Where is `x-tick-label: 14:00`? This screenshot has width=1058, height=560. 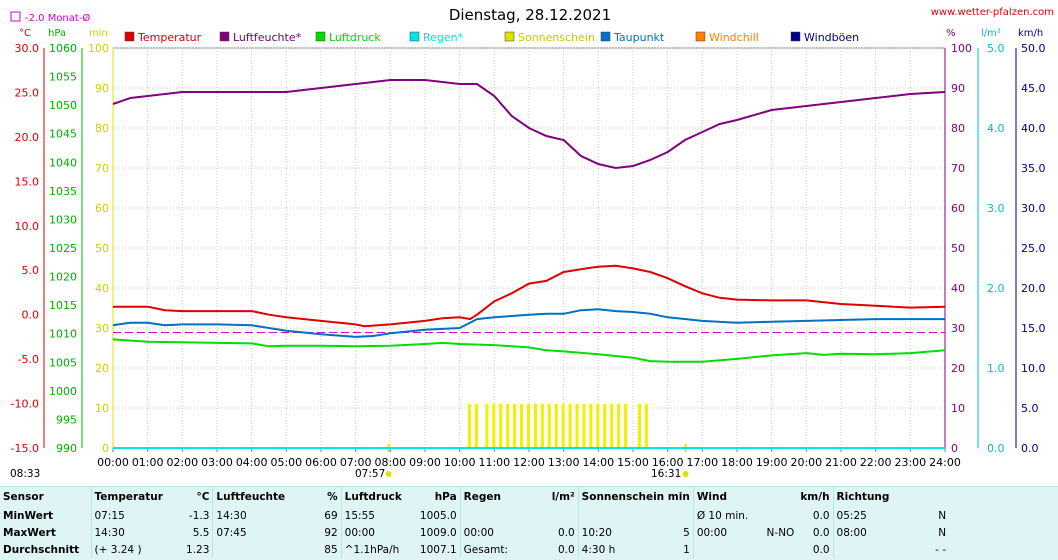
x-tick-label: 14:00 is located at coordinates (598, 462).